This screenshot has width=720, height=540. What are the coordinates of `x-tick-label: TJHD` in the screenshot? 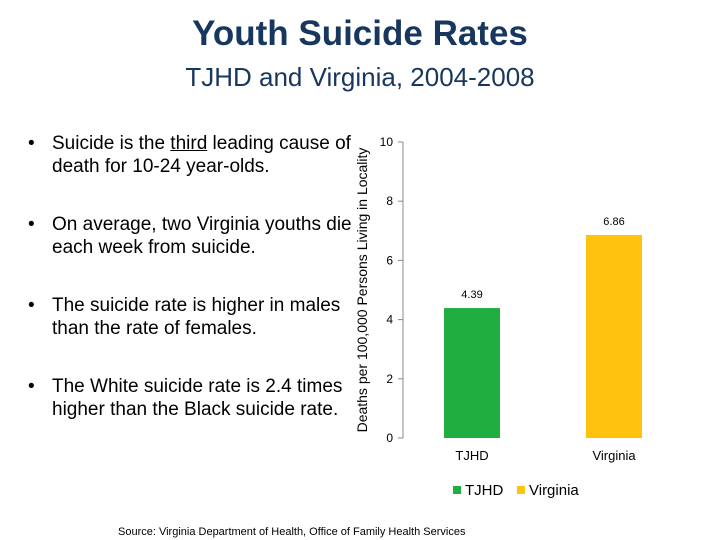 It's located at (471, 455).